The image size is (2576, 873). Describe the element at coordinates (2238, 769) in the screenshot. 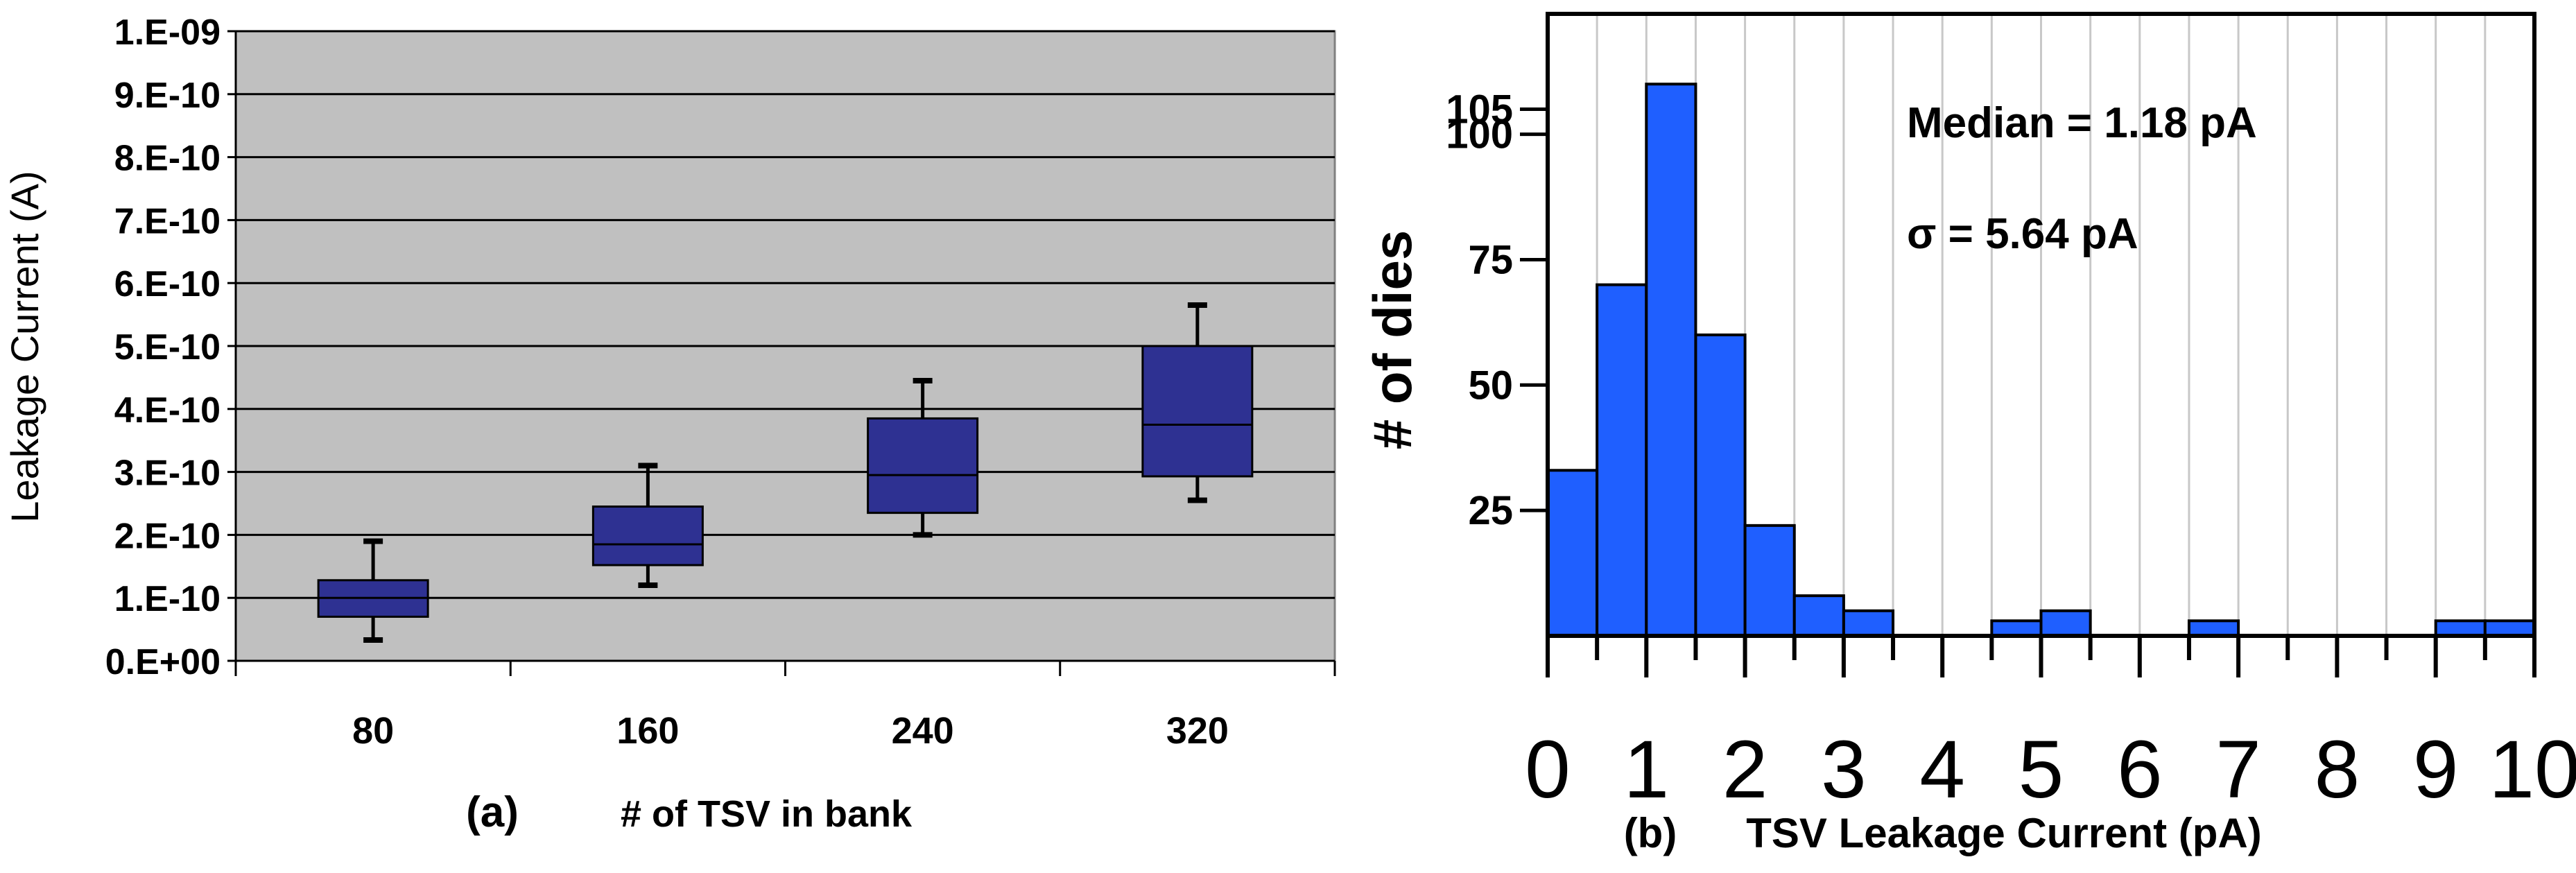

I see `panel-b-x-tick-label: 7` at that location.